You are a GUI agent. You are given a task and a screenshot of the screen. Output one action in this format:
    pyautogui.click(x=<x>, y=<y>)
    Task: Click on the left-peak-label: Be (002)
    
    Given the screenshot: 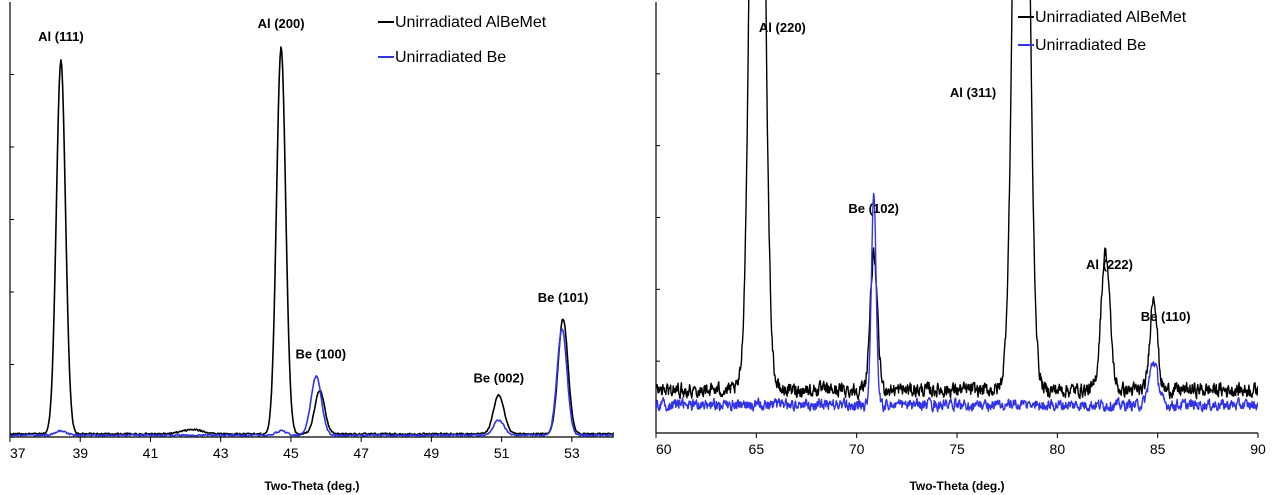 What is the action you would take?
    pyautogui.click(x=499, y=378)
    